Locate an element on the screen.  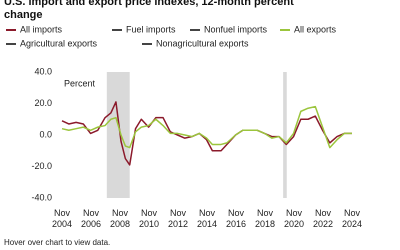
legend-label: Agricultural exports is located at coordinates (59, 43).